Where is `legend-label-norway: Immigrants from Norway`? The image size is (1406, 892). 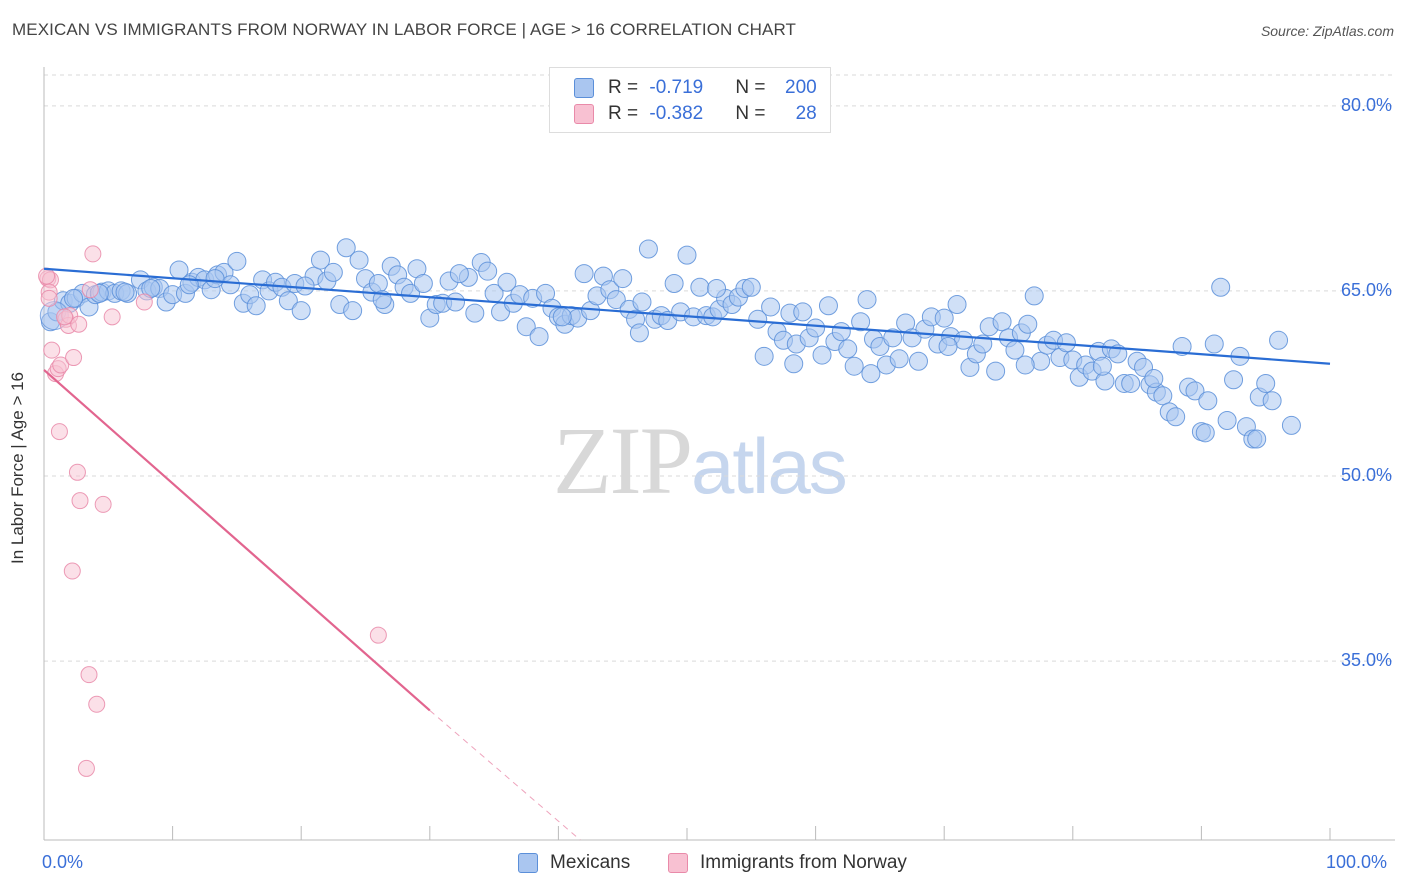
legend-label-norway: Immigrants from Norway is located at coordinates (803, 862).